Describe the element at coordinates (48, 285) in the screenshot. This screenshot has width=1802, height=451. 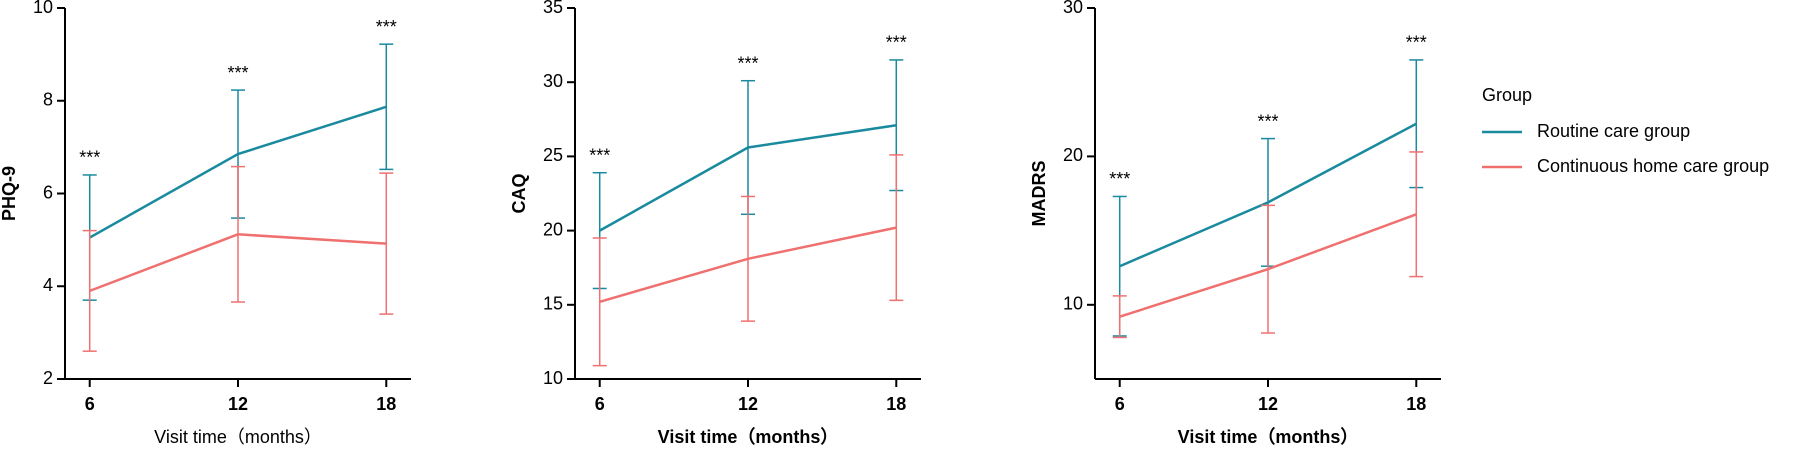
I see `y-tick-label: 4` at that location.